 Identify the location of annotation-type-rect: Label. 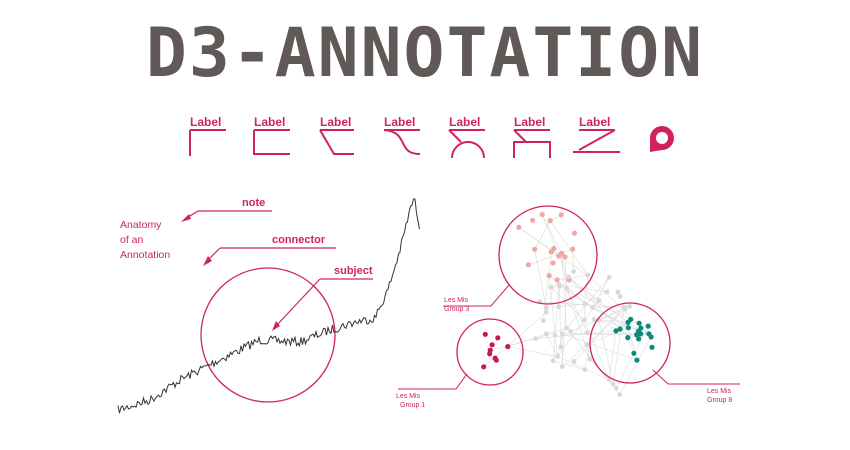
(532, 136).